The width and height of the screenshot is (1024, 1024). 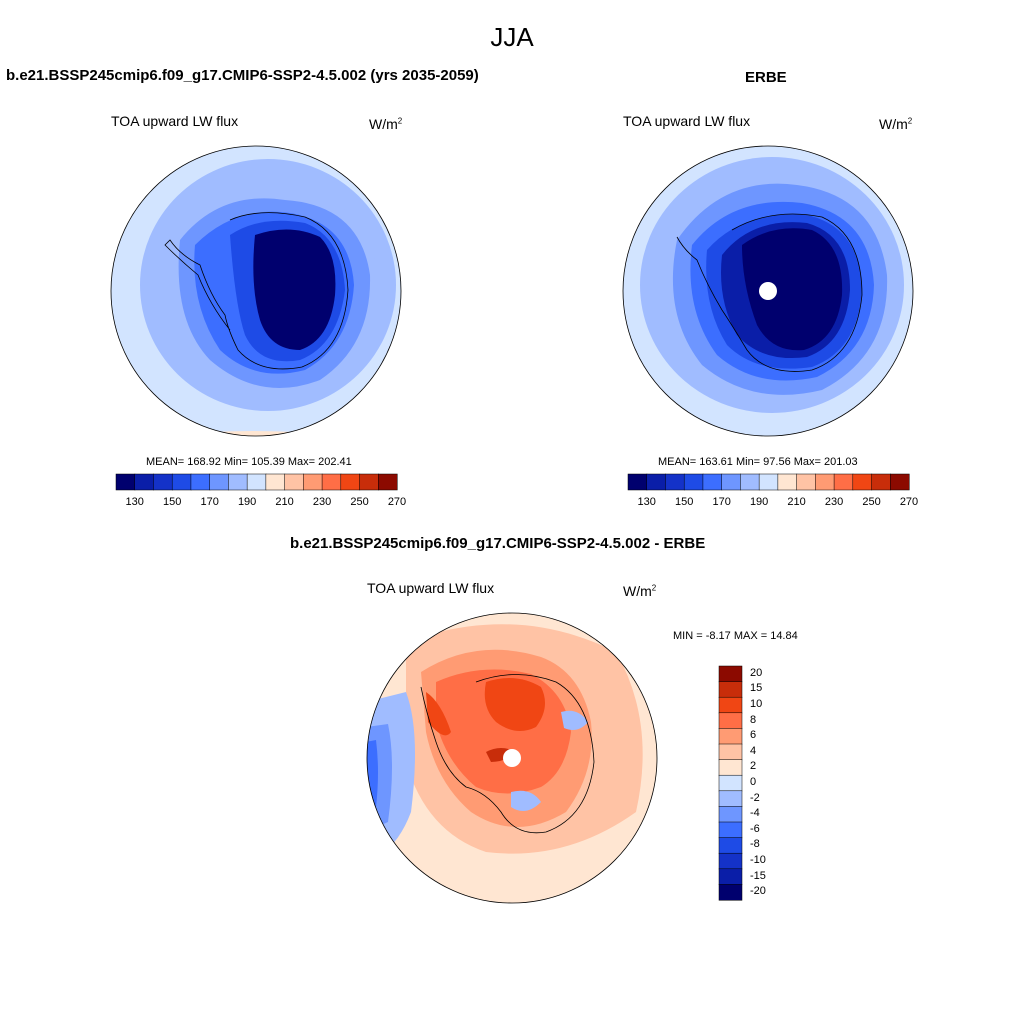 What do you see at coordinates (753, 766) in the screenshot?
I see `colorbar-tick-label: 2` at bounding box center [753, 766].